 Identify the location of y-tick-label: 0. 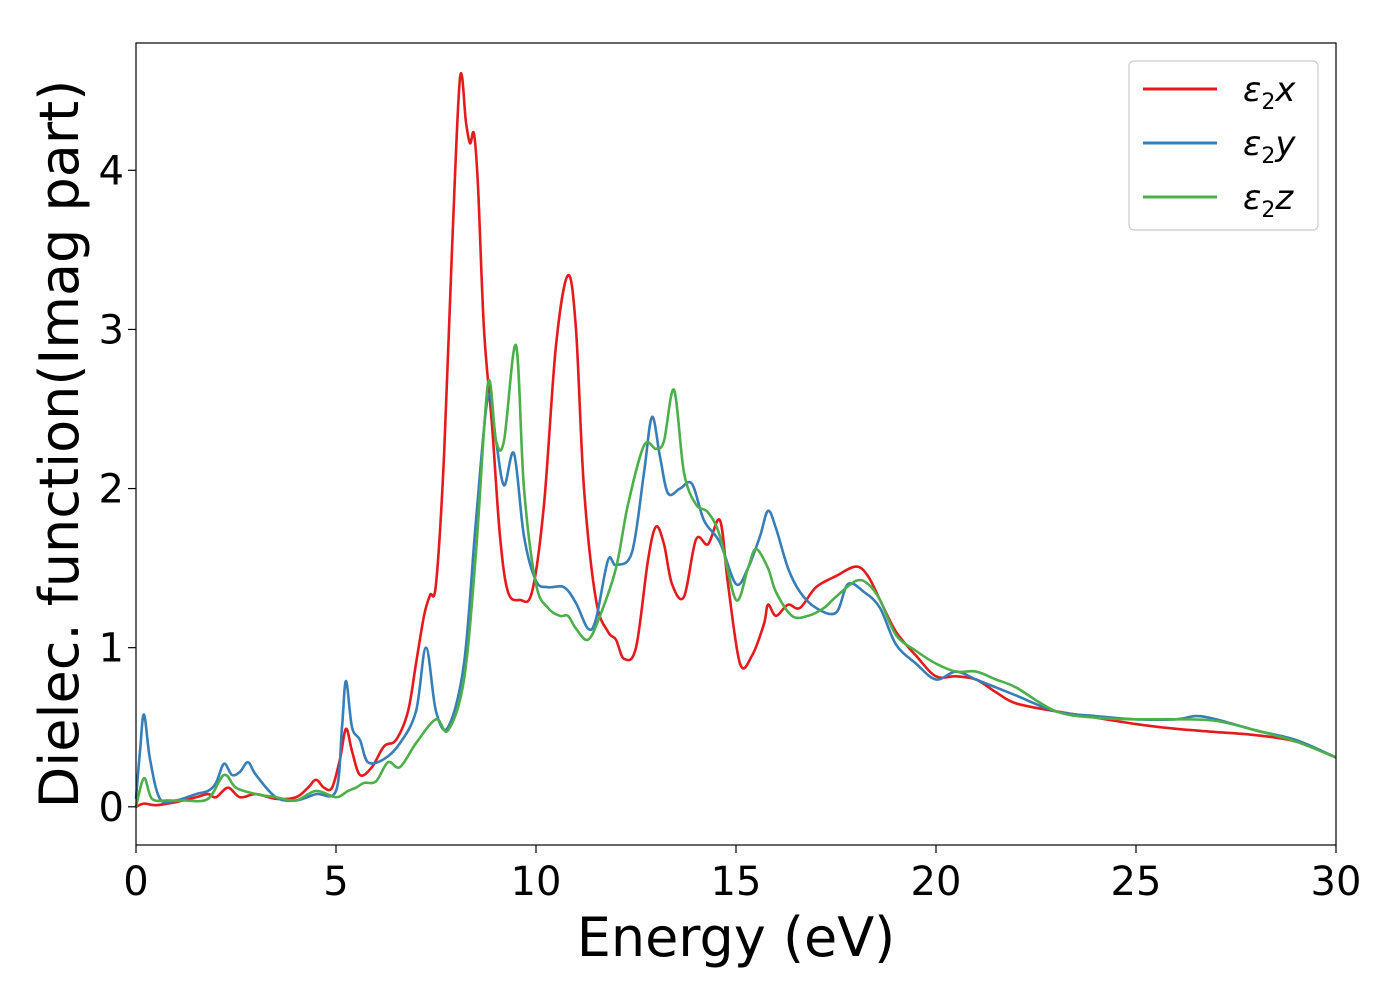
(111, 808).